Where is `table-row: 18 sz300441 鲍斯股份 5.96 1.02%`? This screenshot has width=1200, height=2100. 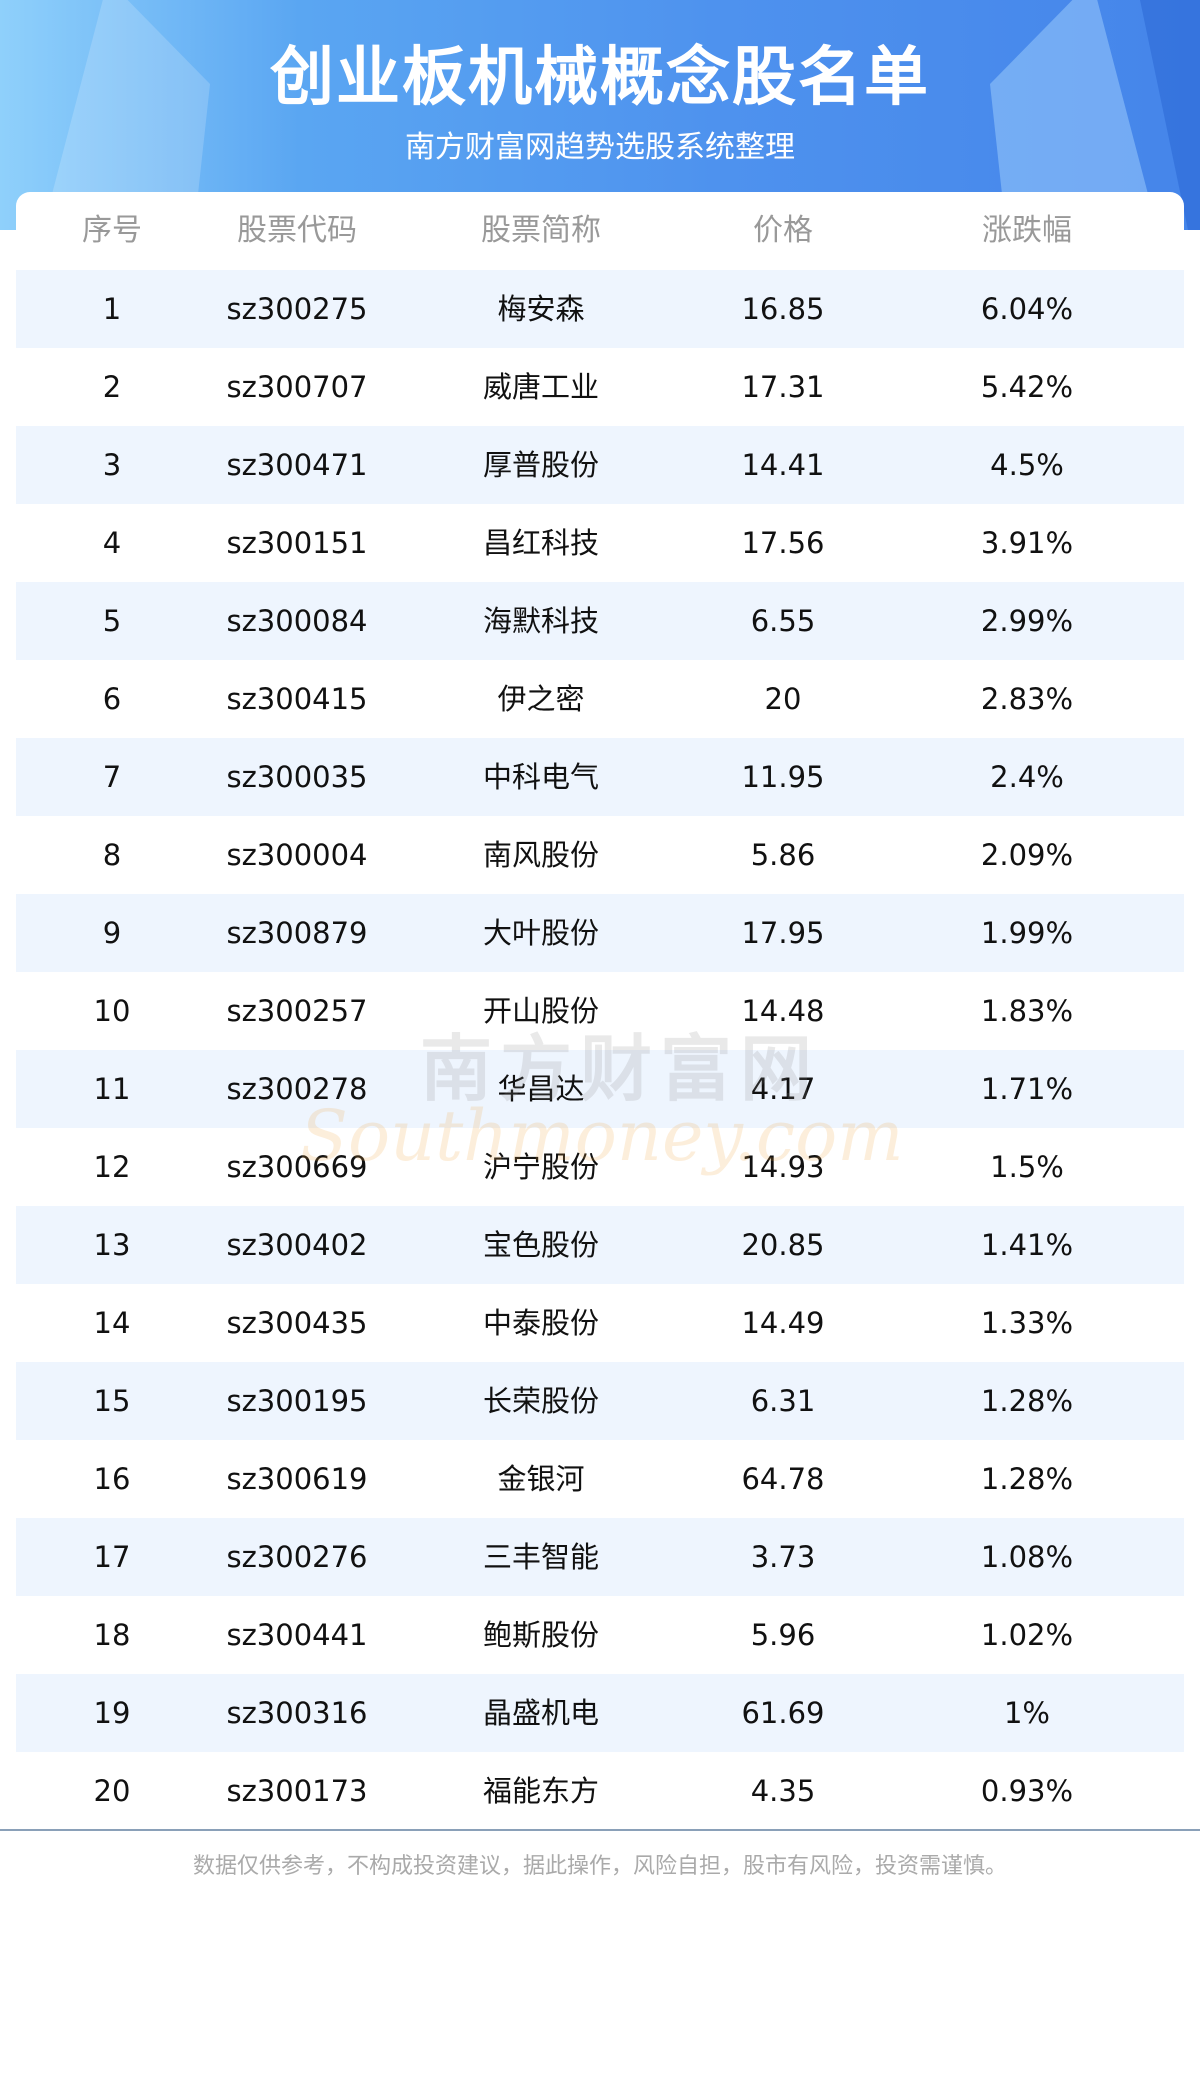 table-row: 18 sz300441 鲍斯股份 5.96 1.02% is located at coordinates (600, 1635).